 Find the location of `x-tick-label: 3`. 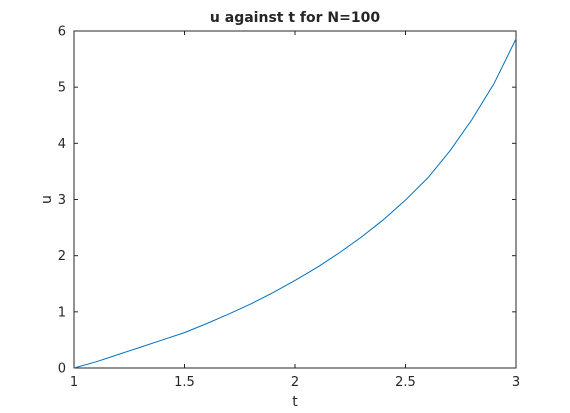

x-tick-label: 3 is located at coordinates (516, 382).